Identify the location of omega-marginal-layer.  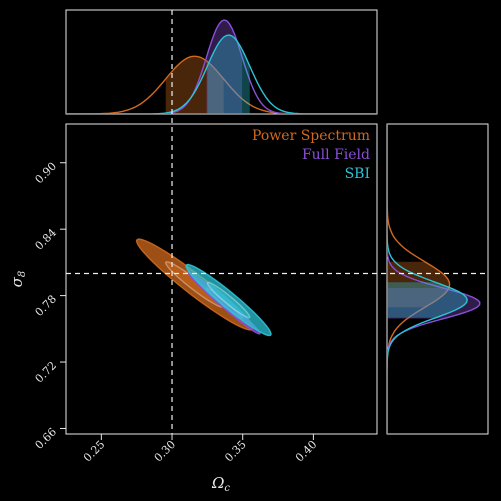
(221, 66).